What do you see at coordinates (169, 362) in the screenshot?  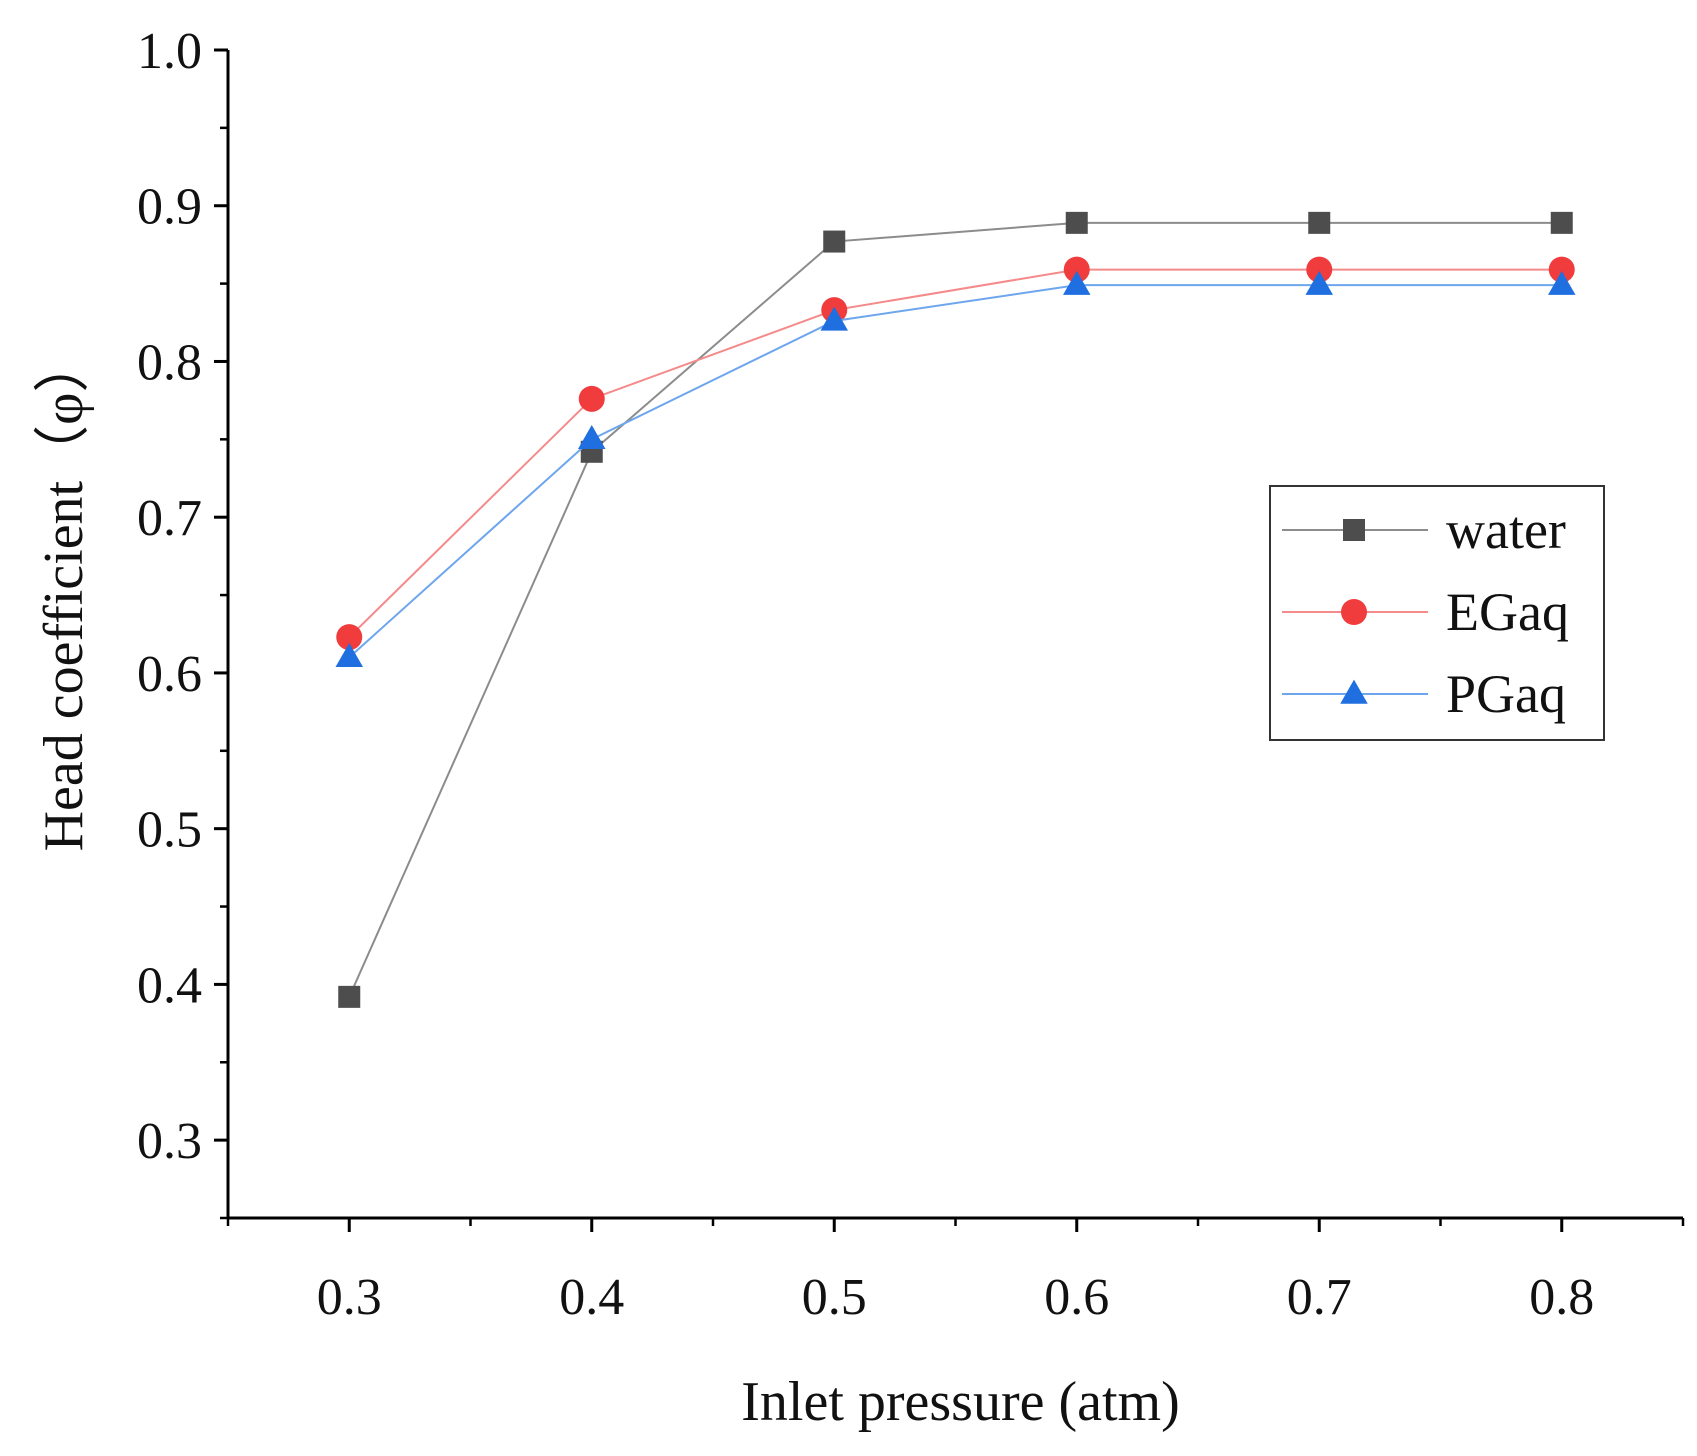 I see `y-tick-label: 0.8` at bounding box center [169, 362].